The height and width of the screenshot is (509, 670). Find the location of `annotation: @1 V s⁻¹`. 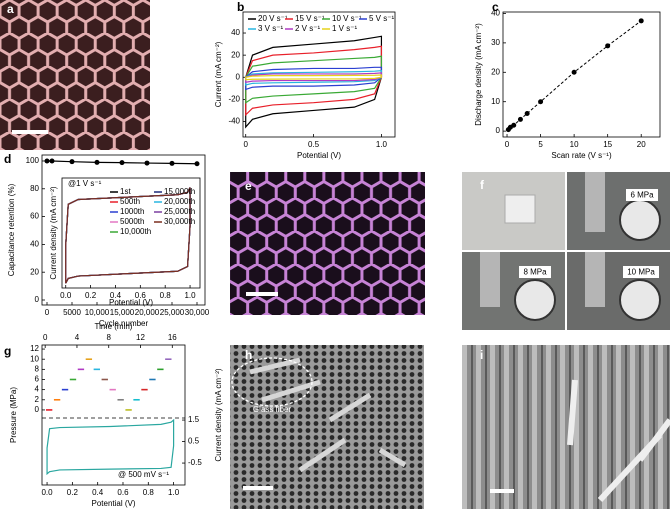

annotation: @1 V s⁻¹ is located at coordinates (85, 183).